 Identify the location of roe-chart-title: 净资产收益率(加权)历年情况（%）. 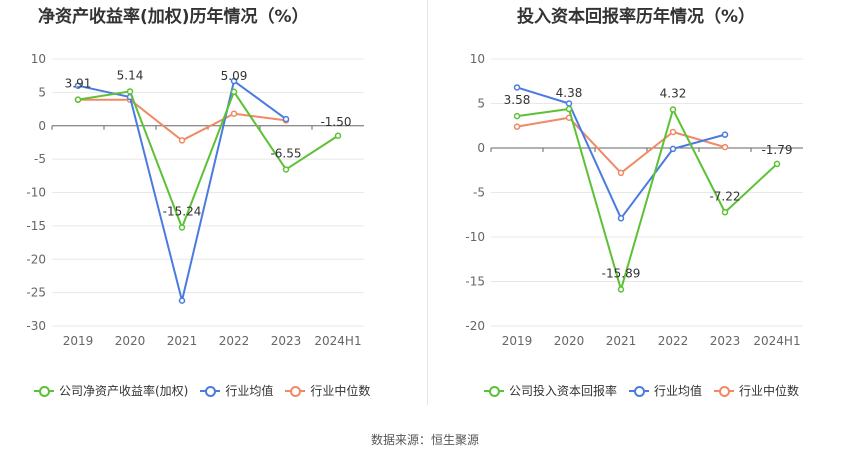
(173, 17).